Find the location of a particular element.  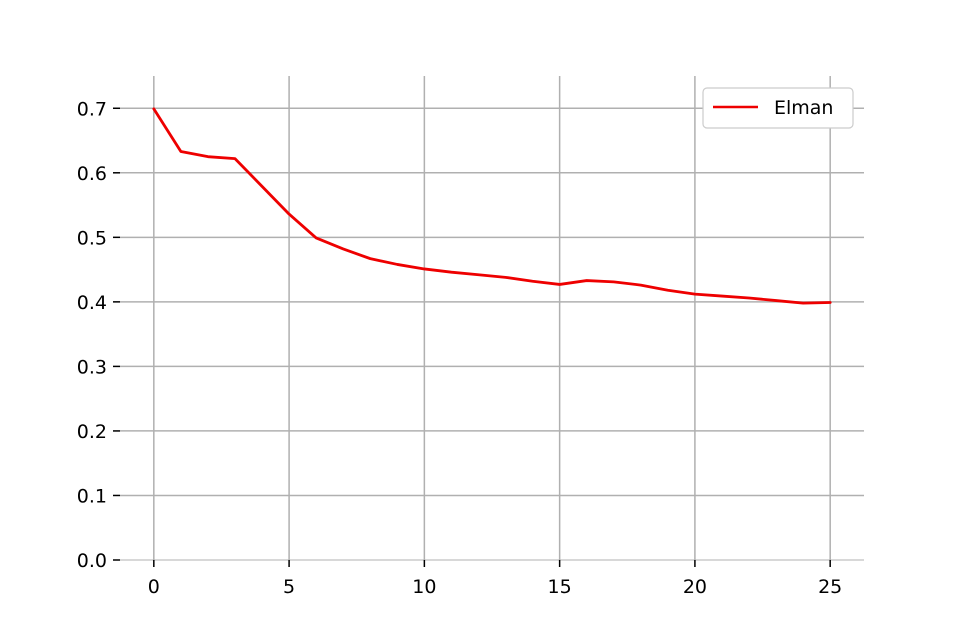

y-tick-label: 0.0 is located at coordinates (92, 561).